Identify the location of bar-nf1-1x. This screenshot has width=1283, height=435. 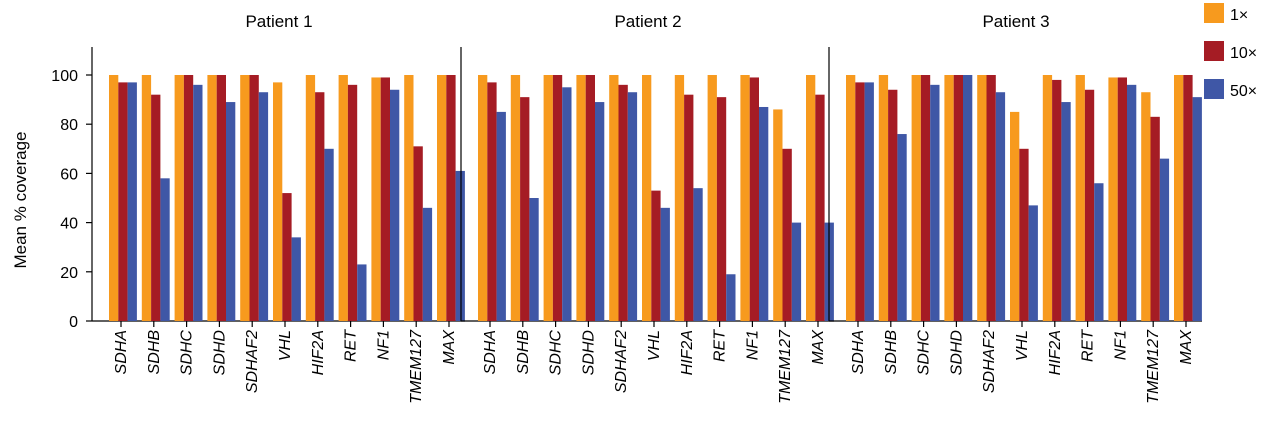
(376, 199).